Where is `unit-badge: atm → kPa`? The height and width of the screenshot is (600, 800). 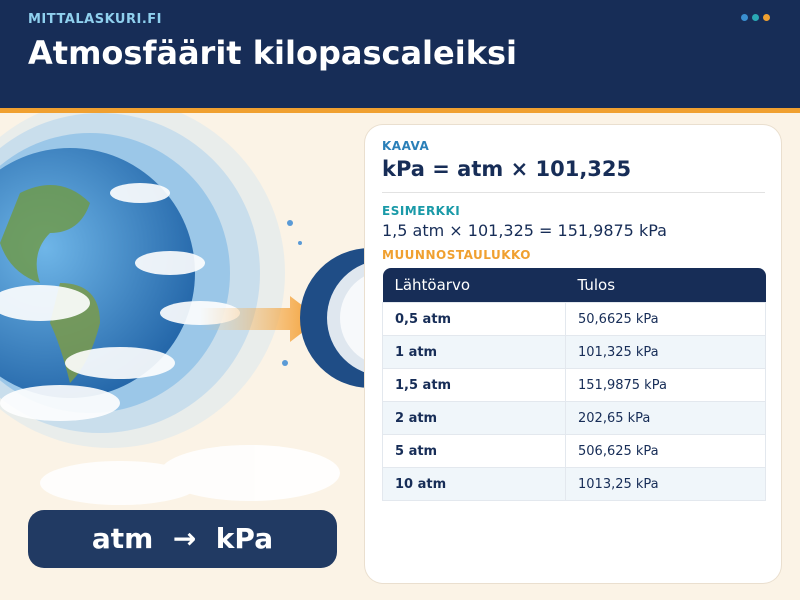
unit-badge: atm → kPa is located at coordinates (182, 539).